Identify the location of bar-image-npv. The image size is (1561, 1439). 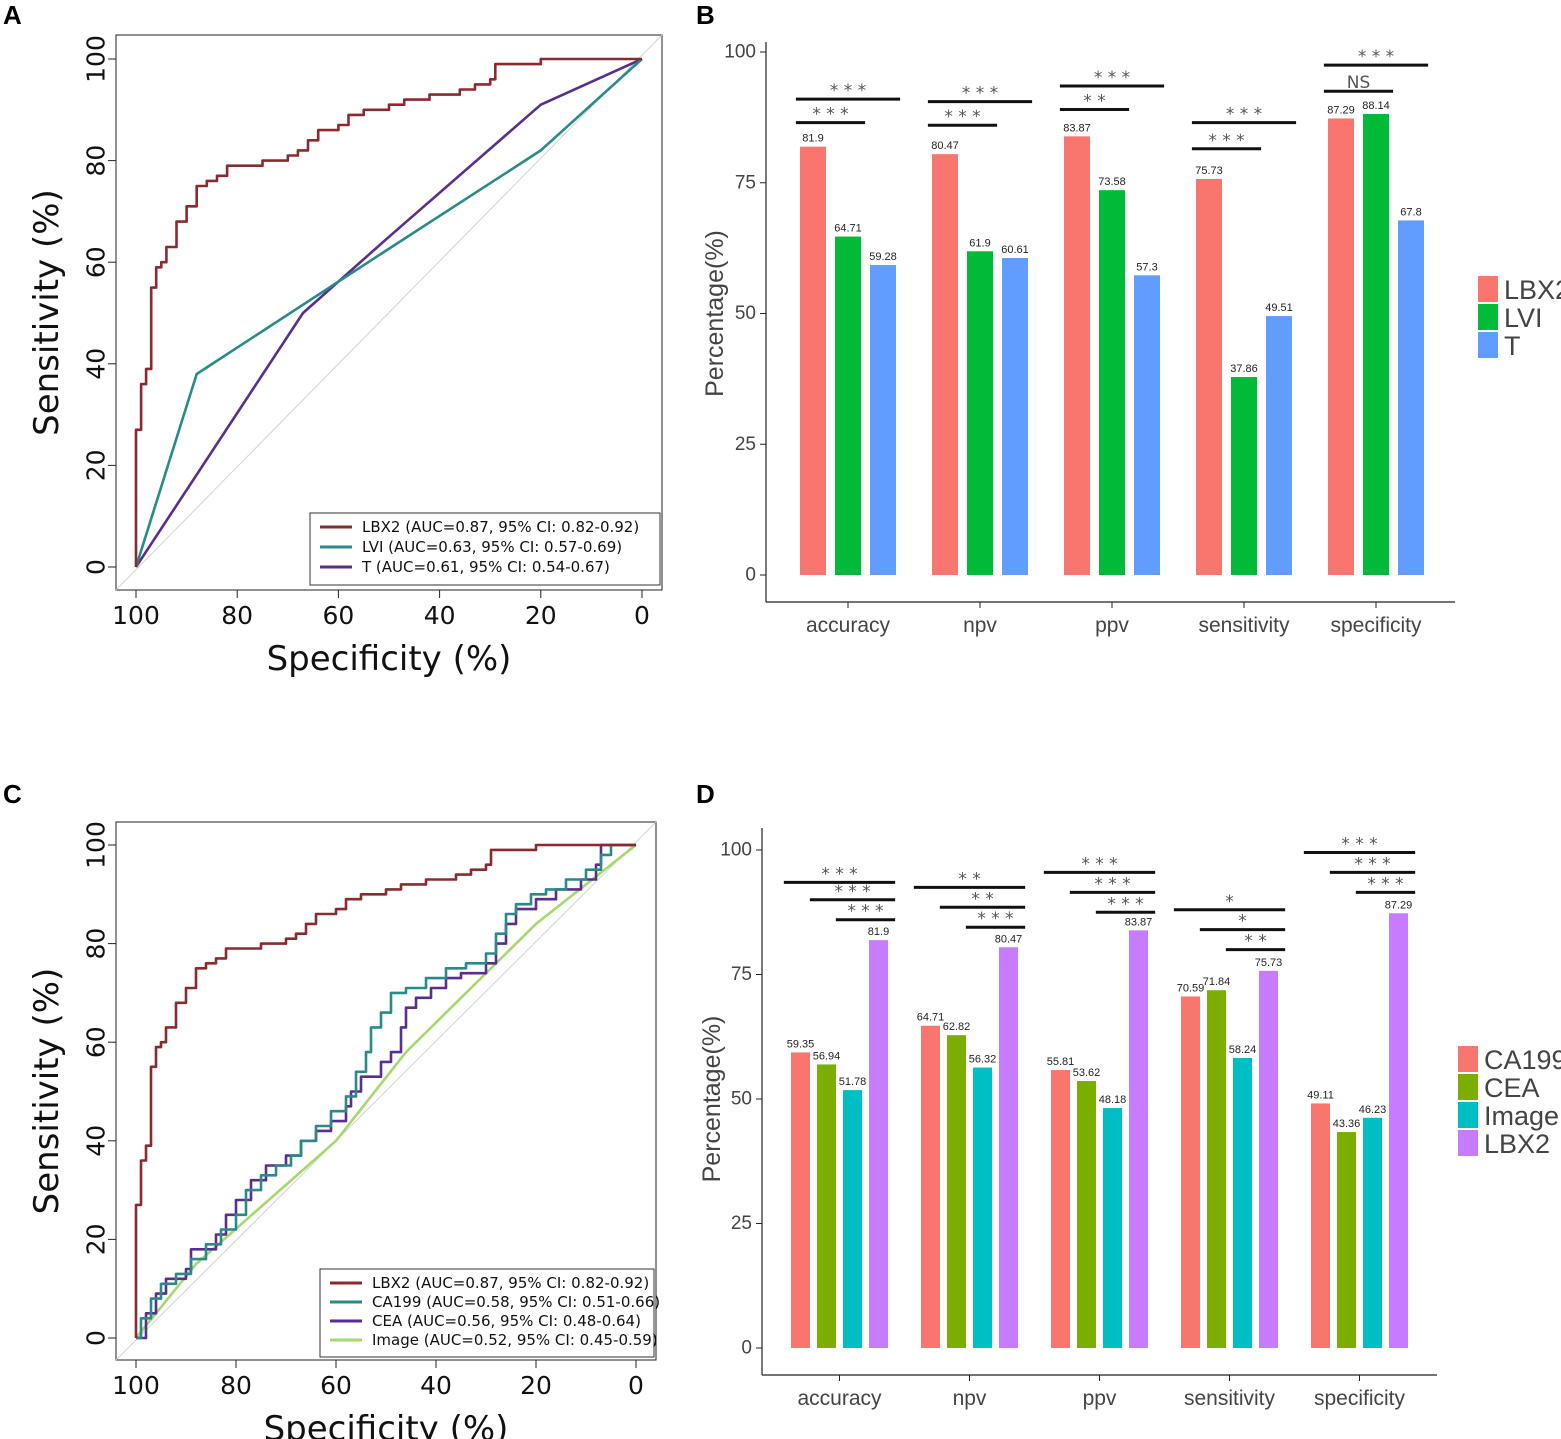
(982, 1207).